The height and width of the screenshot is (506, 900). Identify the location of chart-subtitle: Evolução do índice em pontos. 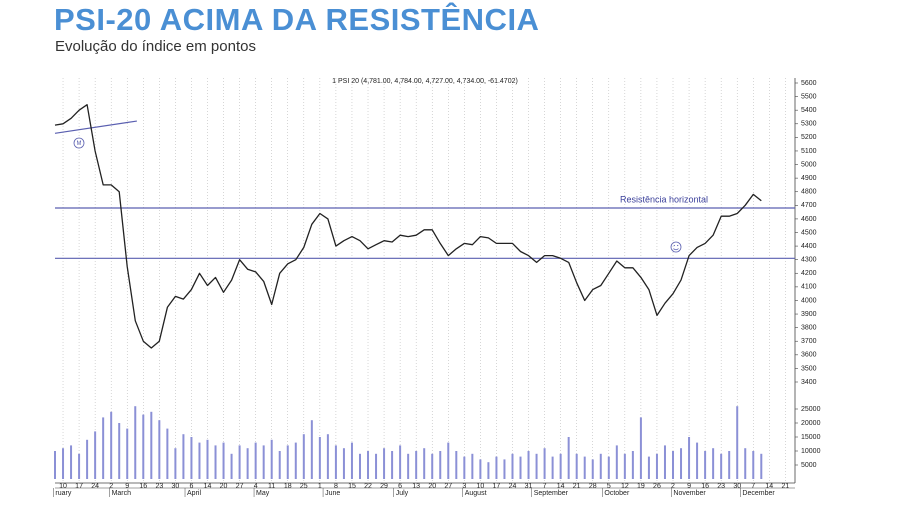
(155, 46).